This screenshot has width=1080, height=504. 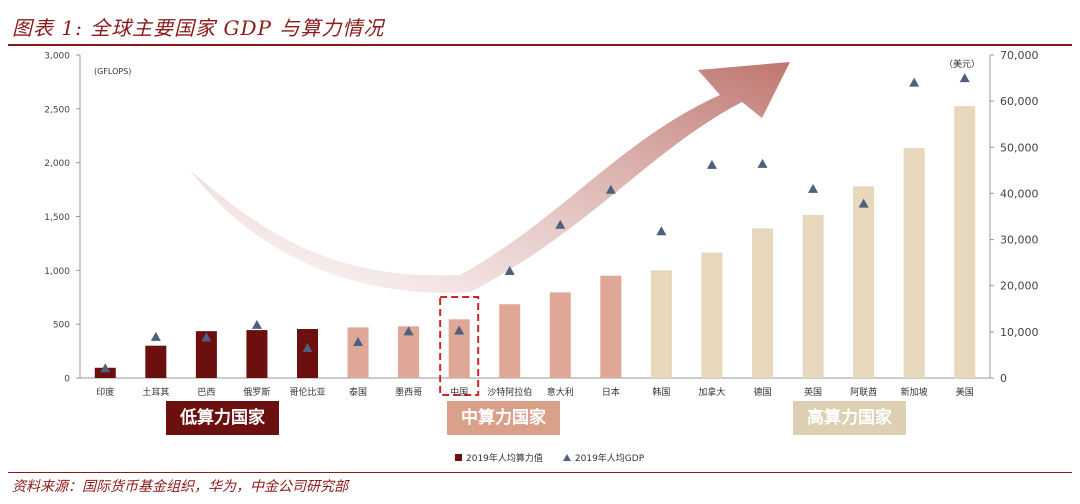 What do you see at coordinates (849, 418) in the screenshot?
I see `high-compute-group-label: 高算力国家` at bounding box center [849, 418].